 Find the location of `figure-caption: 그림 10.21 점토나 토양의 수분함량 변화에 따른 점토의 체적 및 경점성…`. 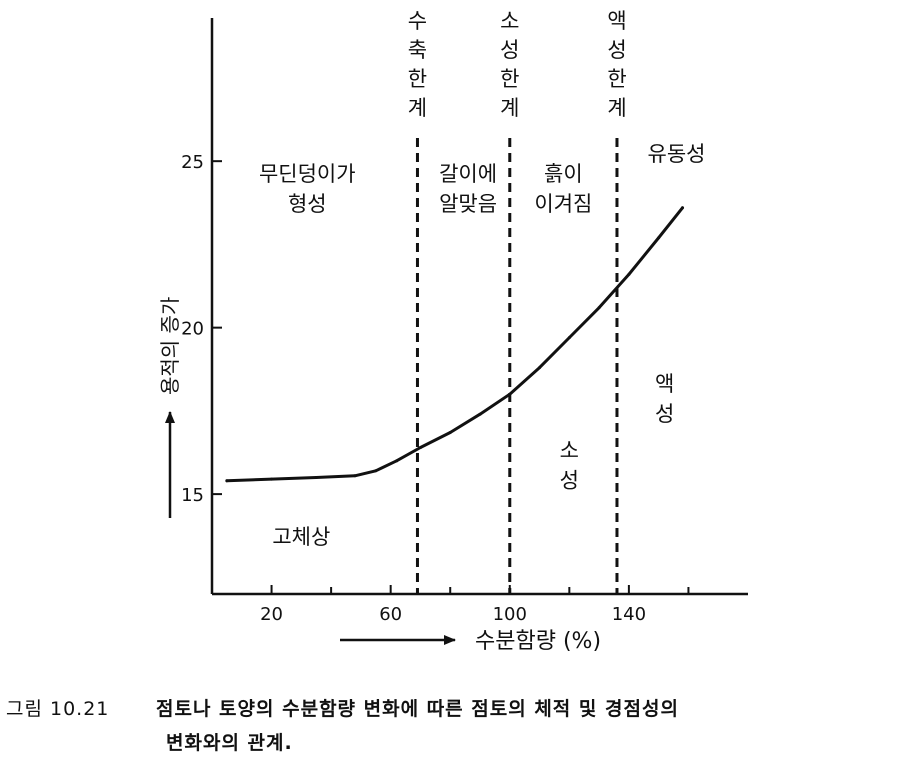

figure-caption: 그림 10.21 점토나 토양의 수분함량 변화에 따른 점토의 체적 및 경점성… is located at coordinates (451, 726).